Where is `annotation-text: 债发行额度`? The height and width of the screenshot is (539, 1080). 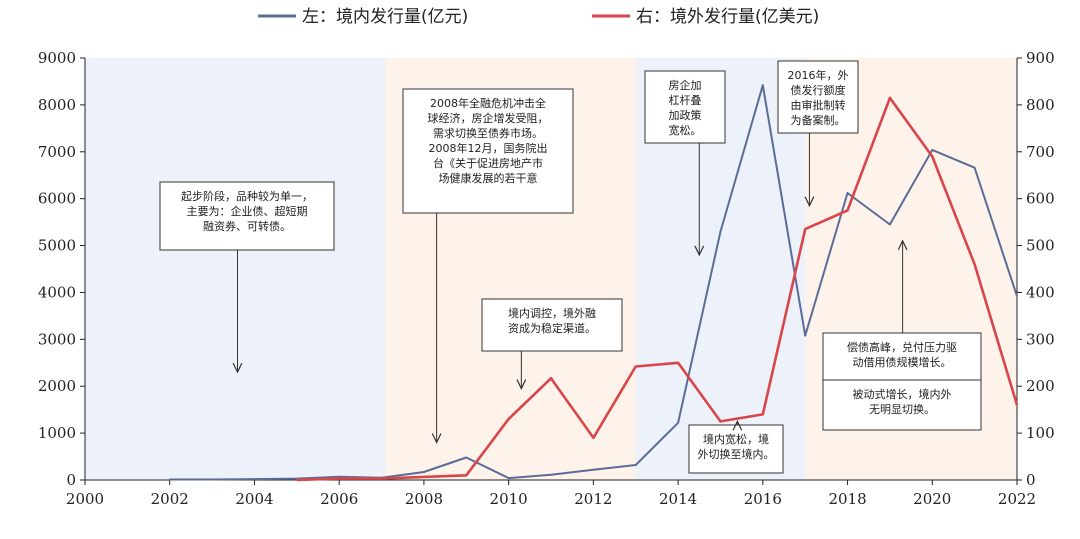
annotation-text: 债发行额度 is located at coordinates (818, 90).